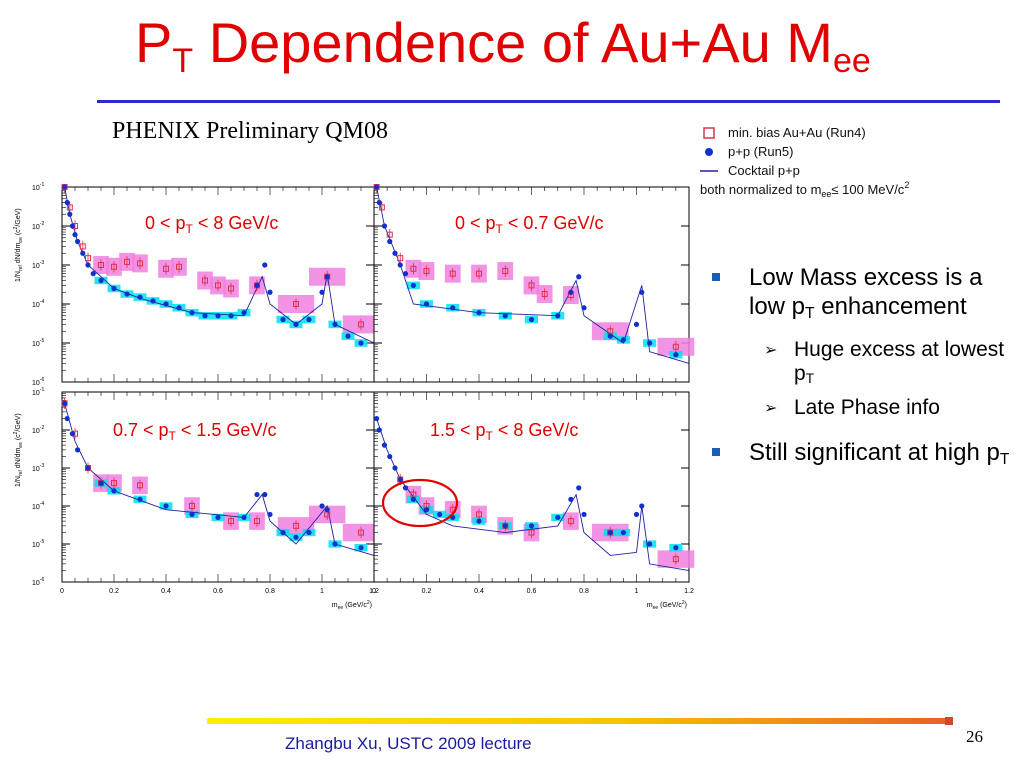 Image resolution: width=1024 pixels, height=768 pixels. Describe the element at coordinates (114, 591) in the screenshot. I see `x-tick-label: 0.2` at that location.